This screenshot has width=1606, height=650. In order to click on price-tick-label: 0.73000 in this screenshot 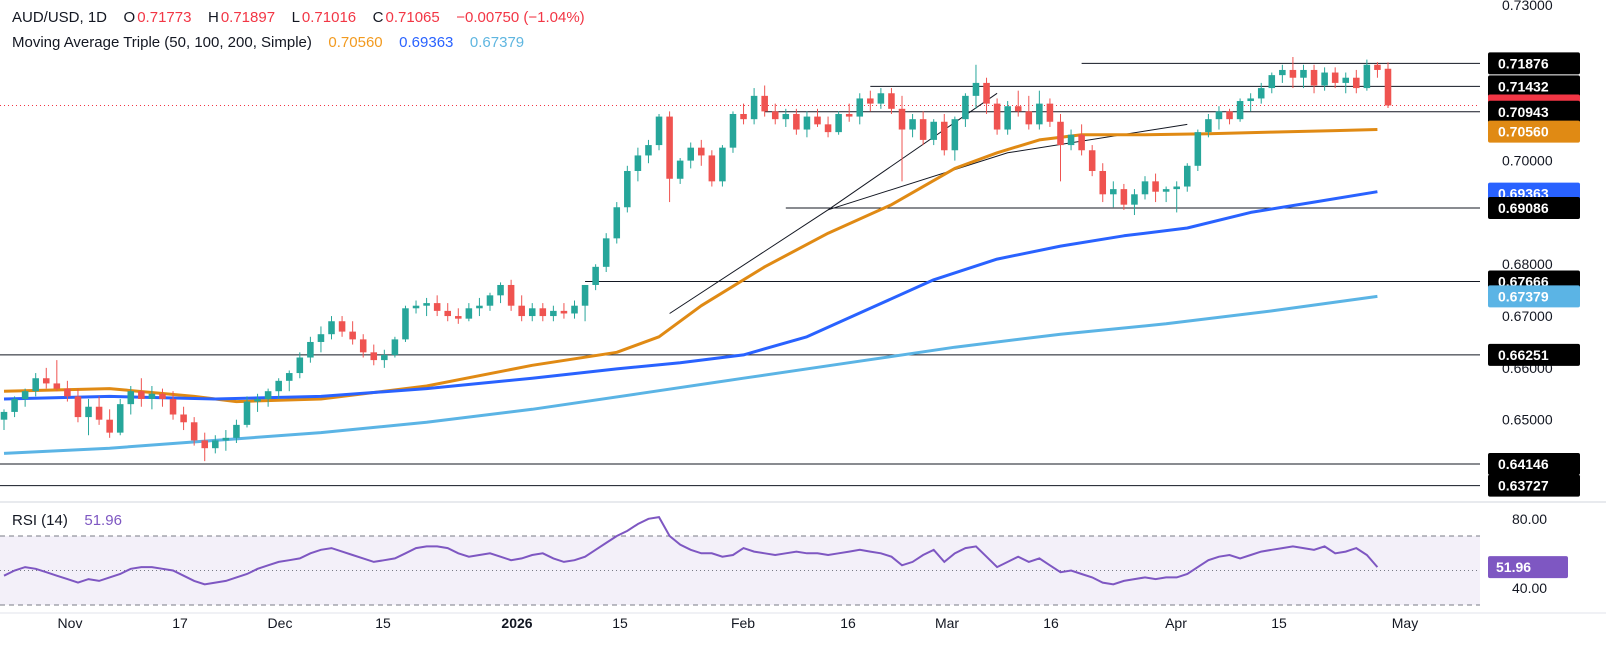, I will do `click(1527, 6)`.